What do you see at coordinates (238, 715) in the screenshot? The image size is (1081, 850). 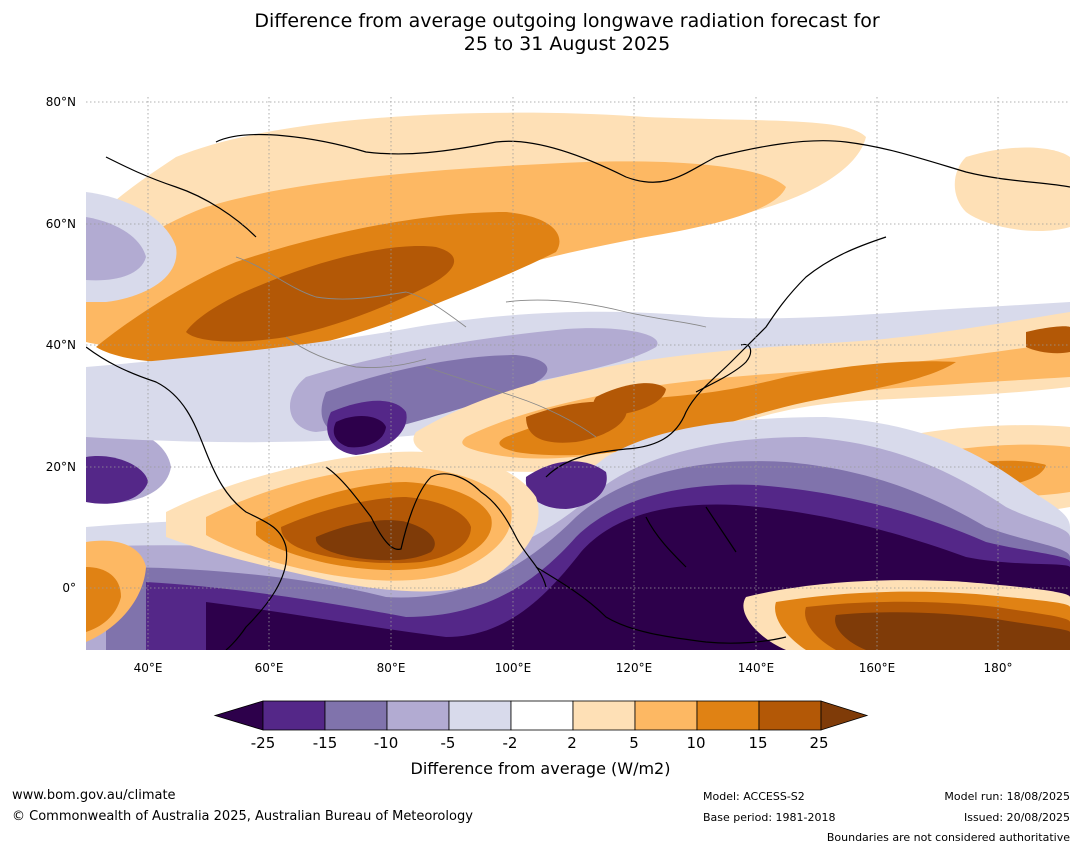 I see `colorbar-extend-min` at bounding box center [238, 715].